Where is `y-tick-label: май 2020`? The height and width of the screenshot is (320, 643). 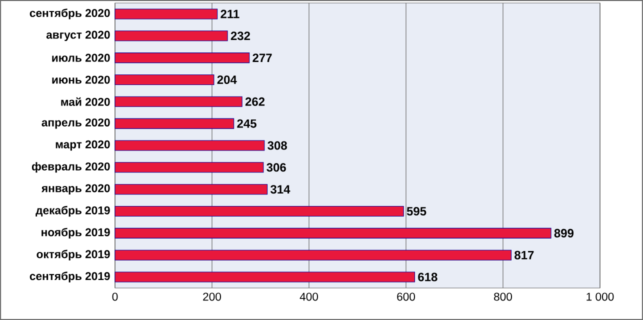
y-tick-label: май 2020 is located at coordinates (85, 101).